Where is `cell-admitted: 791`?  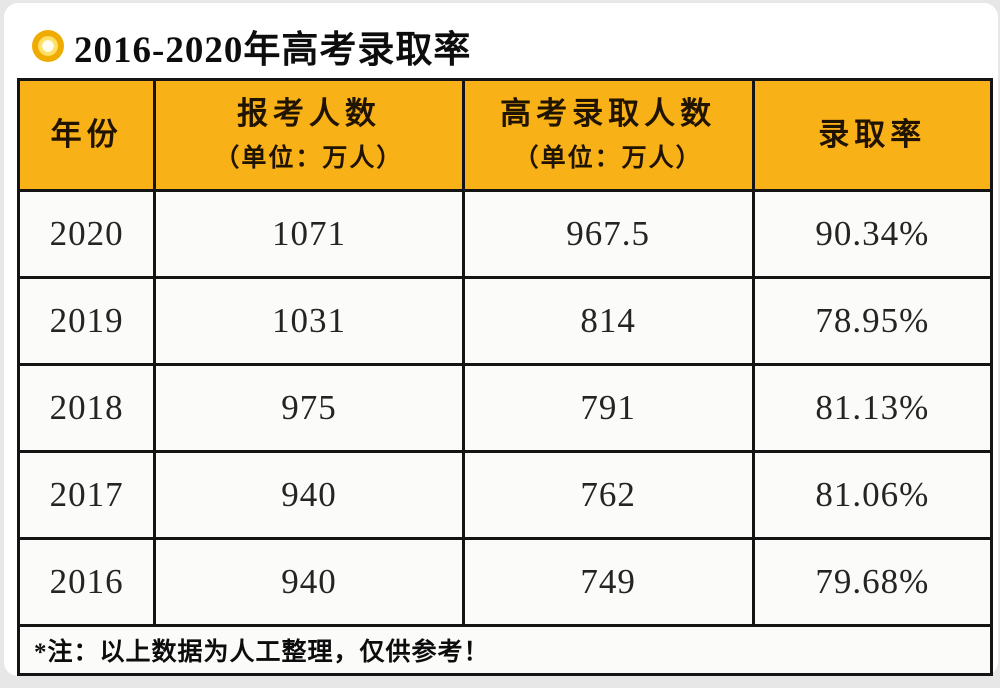
cell-admitted: 791 is located at coordinates (608, 408).